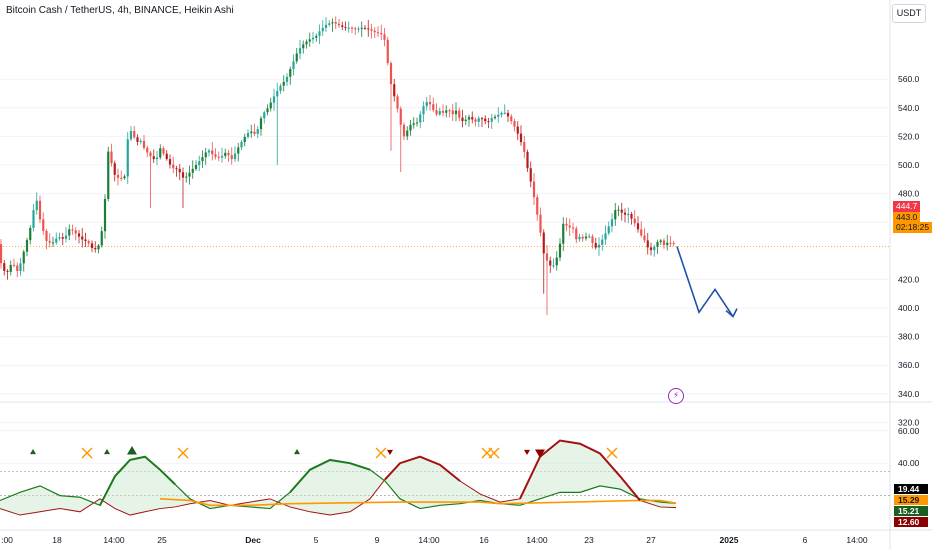 Image resolution: width=932 pixels, height=550 pixels. What do you see at coordinates (676, 396) in the screenshot?
I see `lightning-bolt-icon: ⚡` at bounding box center [676, 396].